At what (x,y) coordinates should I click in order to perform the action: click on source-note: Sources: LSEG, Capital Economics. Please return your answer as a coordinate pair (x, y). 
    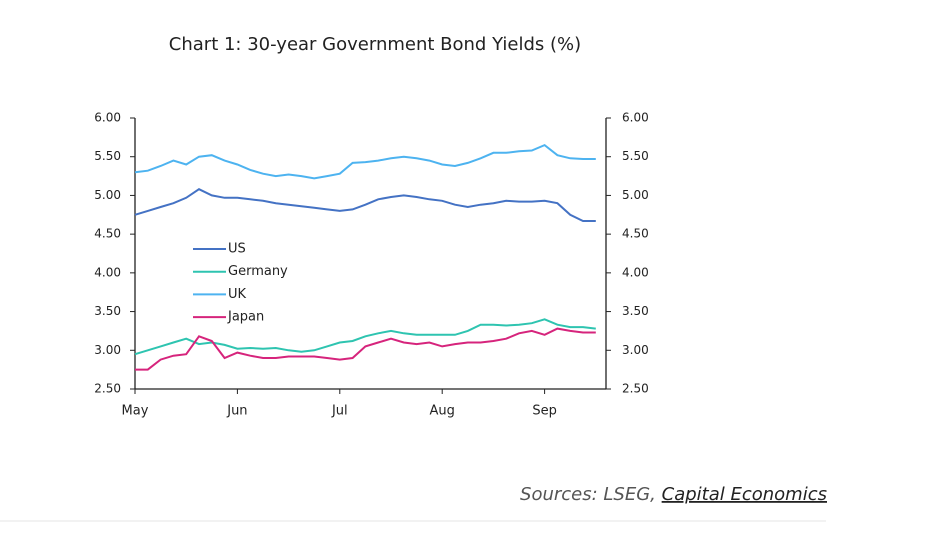
    Looking at the image, I should click on (673, 494).